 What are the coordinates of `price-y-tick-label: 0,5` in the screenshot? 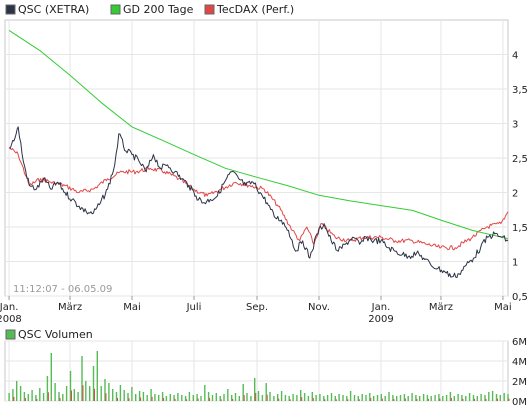 It's located at (520, 297).